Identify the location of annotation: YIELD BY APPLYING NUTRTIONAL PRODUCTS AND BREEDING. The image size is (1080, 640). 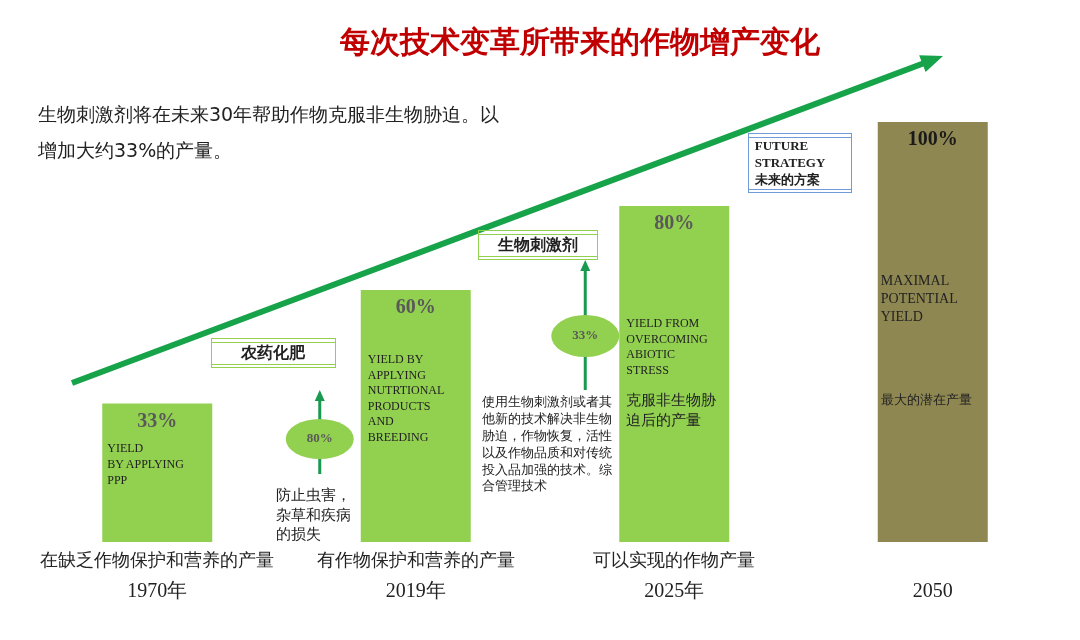
(406, 399).